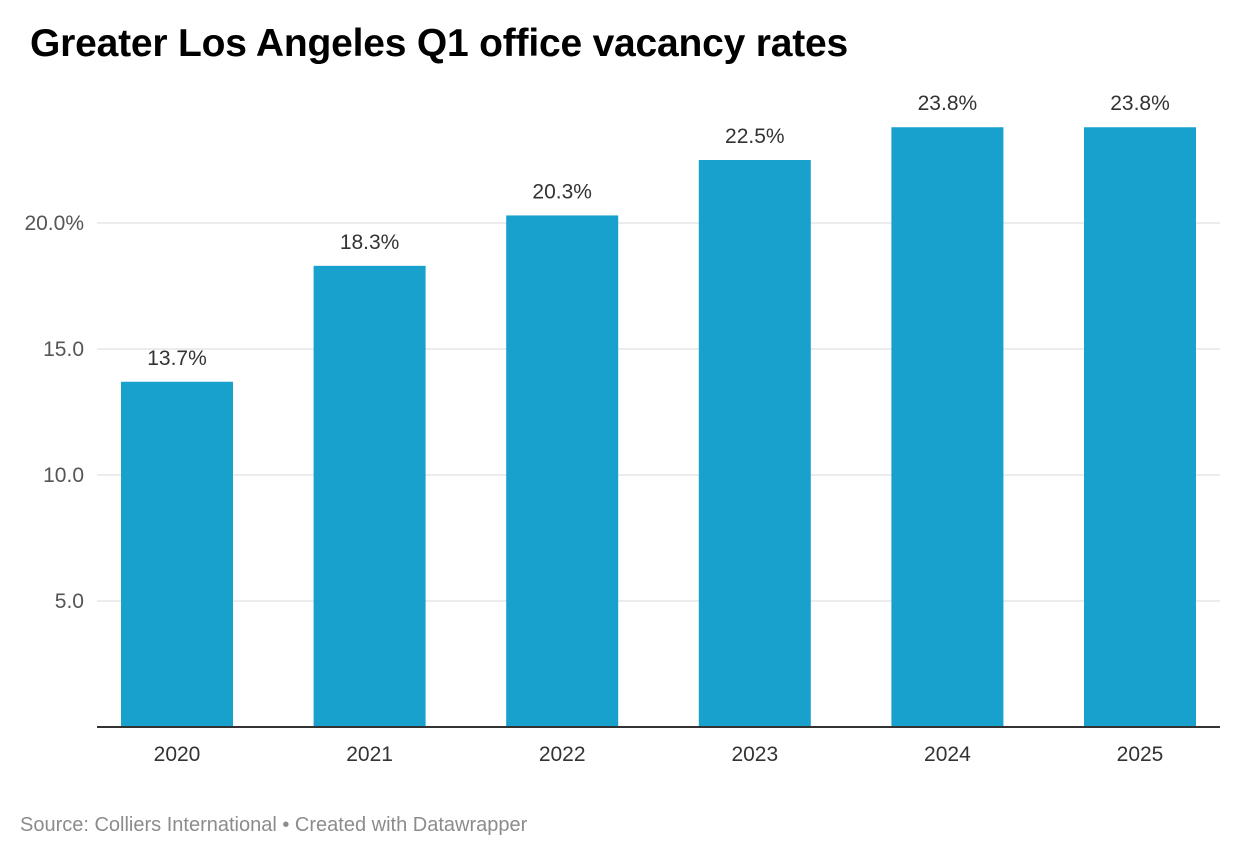 The width and height of the screenshot is (1240, 860). What do you see at coordinates (1140, 754) in the screenshot?
I see `x-tick-label: 2025` at bounding box center [1140, 754].